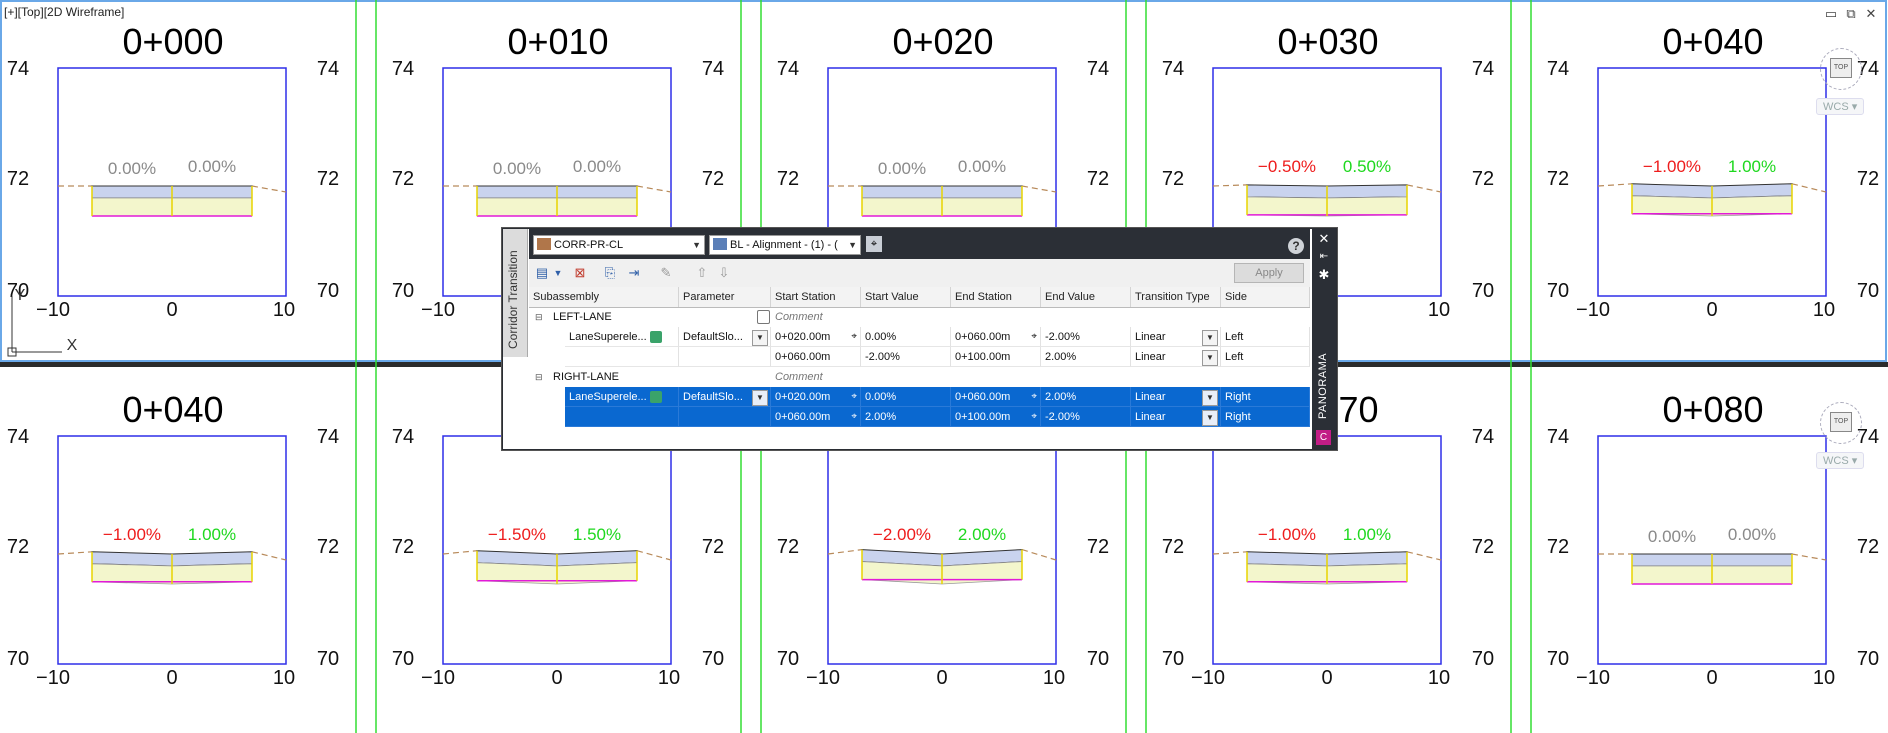 The height and width of the screenshot is (733, 1888). I want to click on col-end-value: End Value, so click(1086, 297).